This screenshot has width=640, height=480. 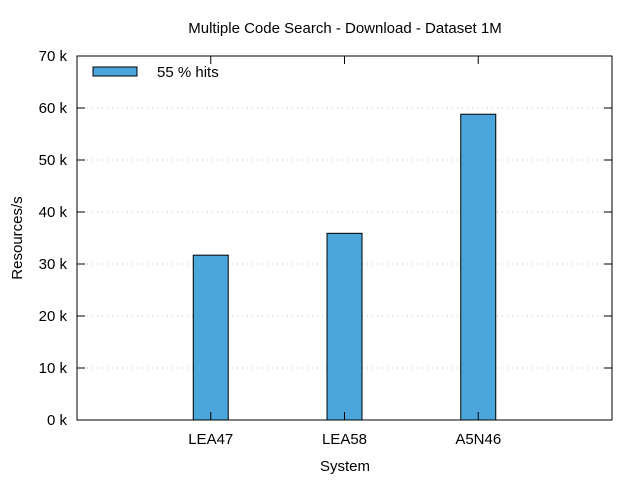 I want to click on y-tick-label: 50 k, so click(x=53, y=160).